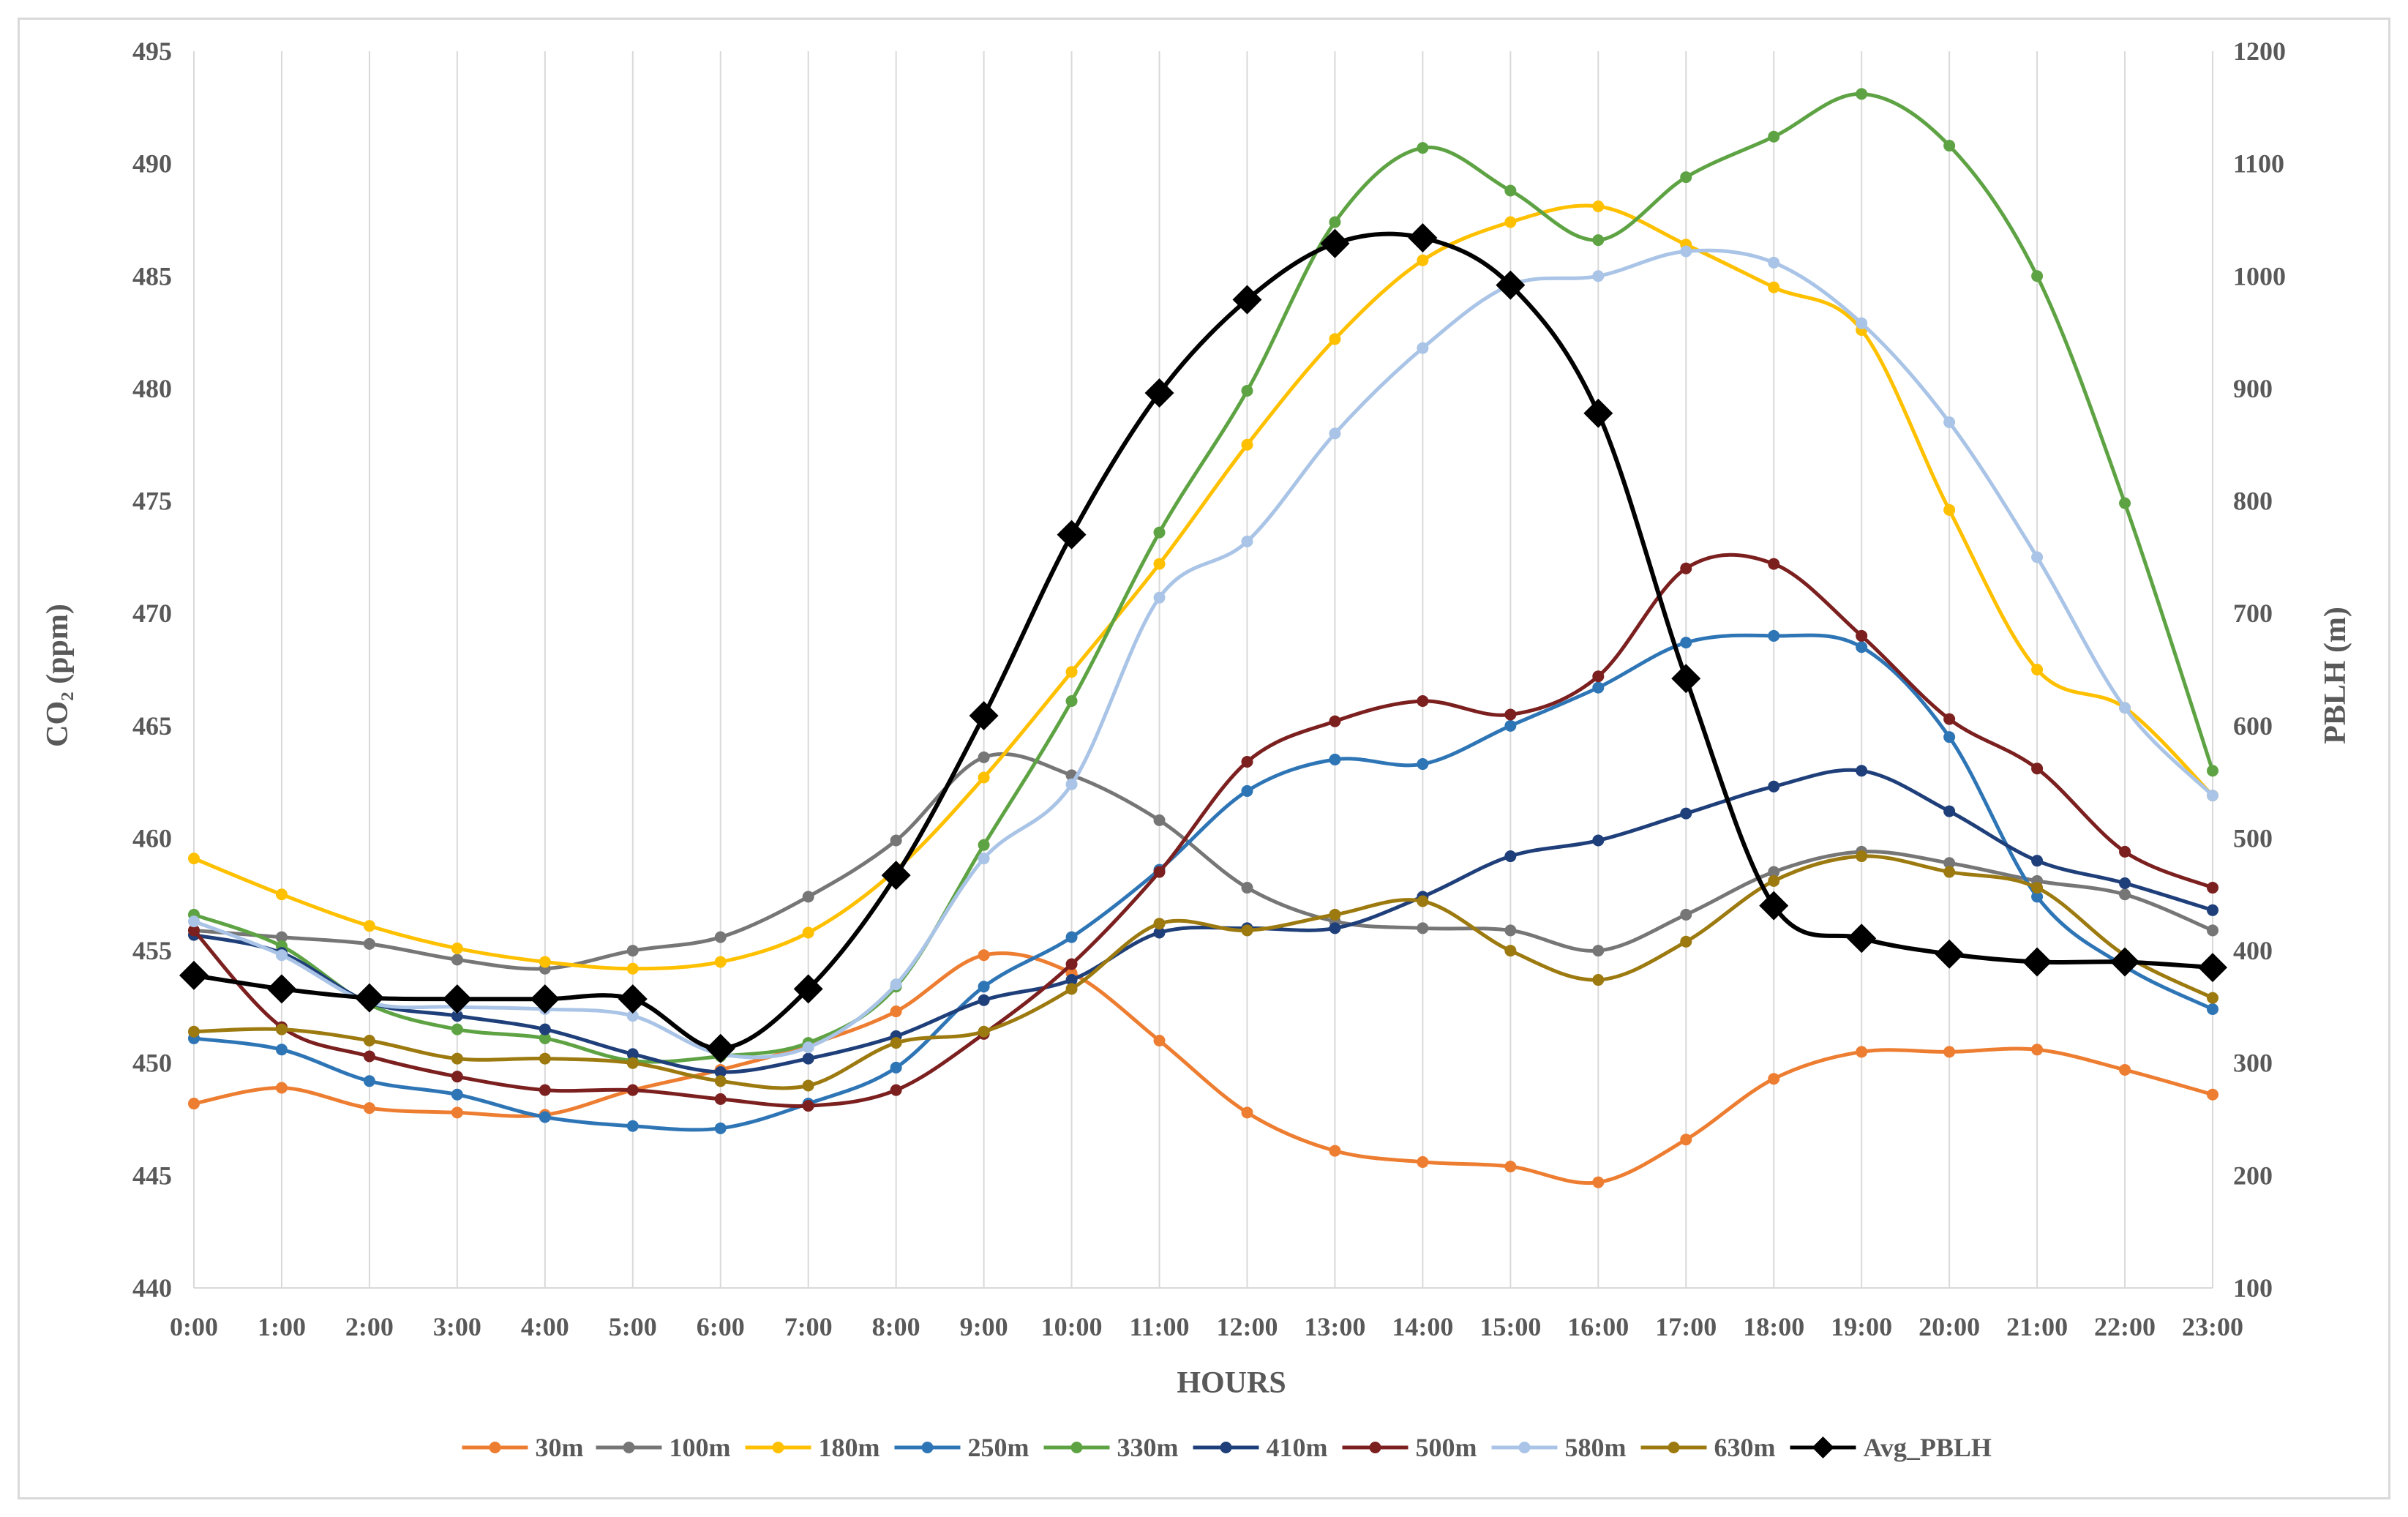 The height and width of the screenshot is (1517, 2408). Describe the element at coordinates (1148, 1447) in the screenshot. I see `legend-label: 330m` at that location.